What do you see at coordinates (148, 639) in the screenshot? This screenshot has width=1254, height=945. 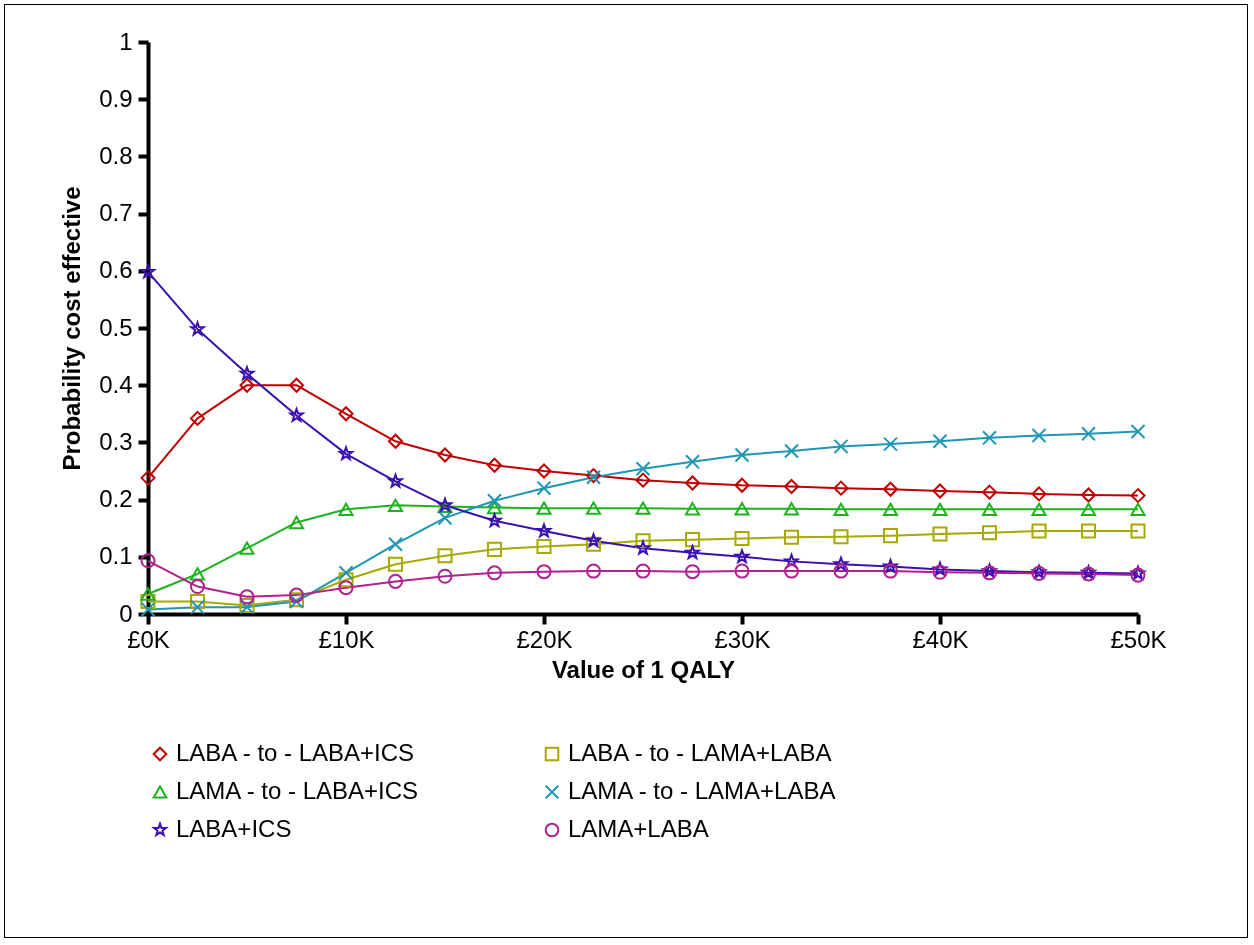 I see `x-tick-label: £0K` at bounding box center [148, 639].